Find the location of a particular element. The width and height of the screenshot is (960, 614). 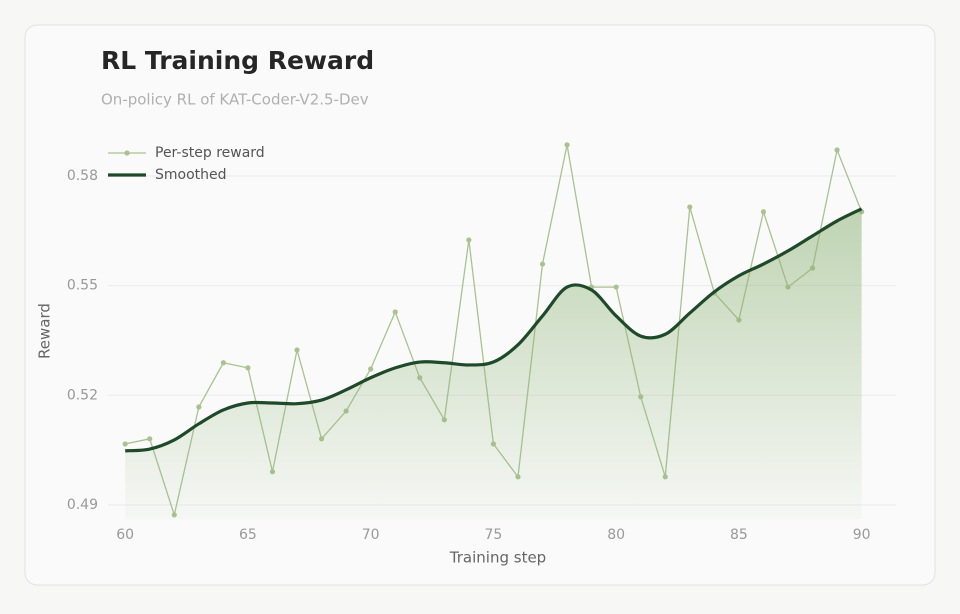

y-tick-label: 0.49 is located at coordinates (82, 505).